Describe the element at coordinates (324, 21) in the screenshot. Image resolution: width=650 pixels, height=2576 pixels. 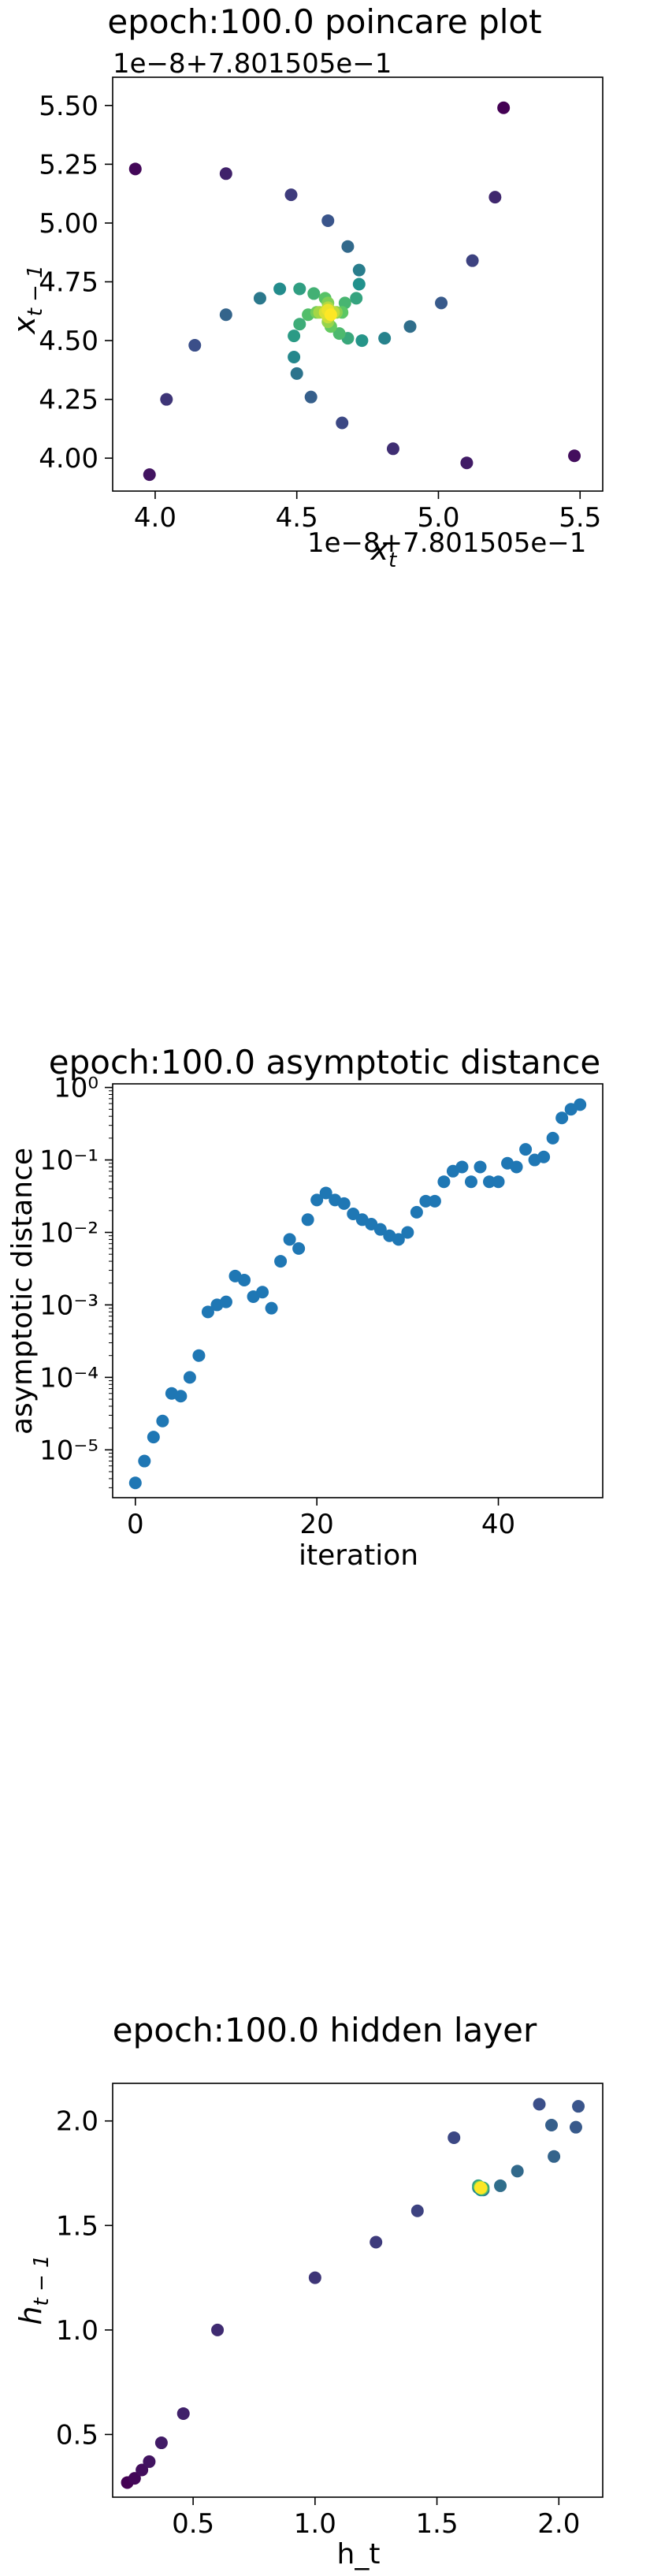
I see `poincare-title: epoch:100.0 poincare plot` at that location.